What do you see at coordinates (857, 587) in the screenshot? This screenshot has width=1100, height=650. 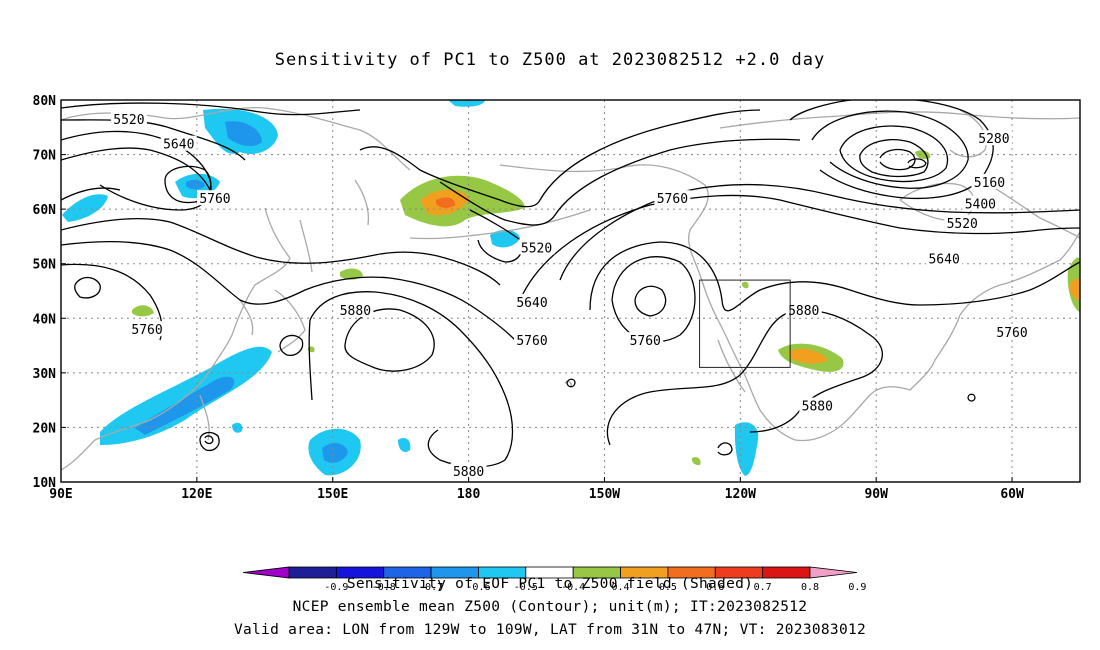 I see `colorbar-tick-label: 0.9` at bounding box center [857, 587].